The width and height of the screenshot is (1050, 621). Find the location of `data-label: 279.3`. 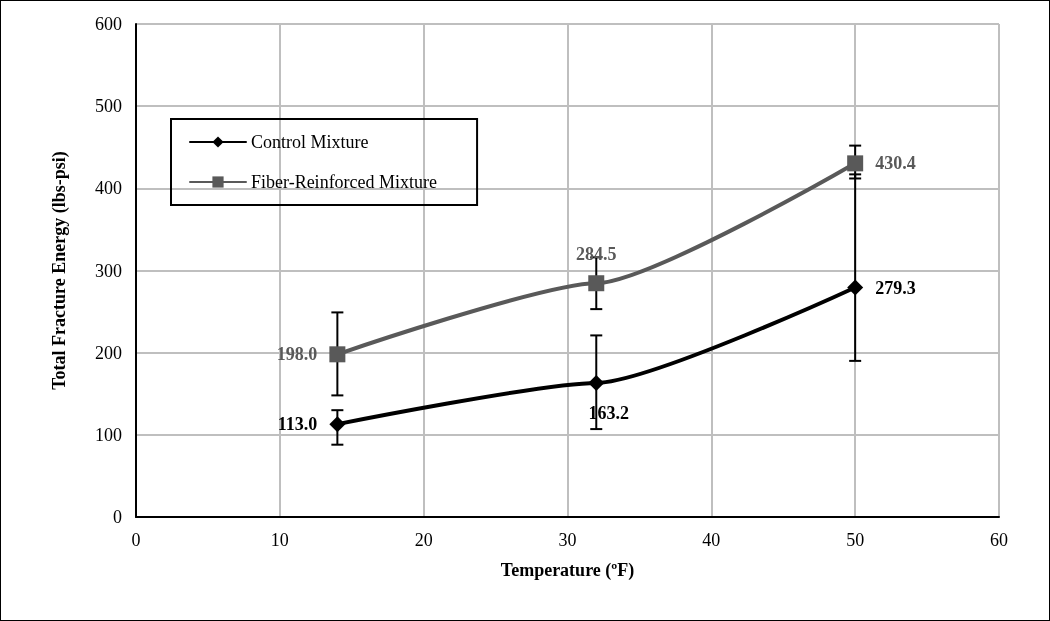

data-label: 279.3 is located at coordinates (895, 287).